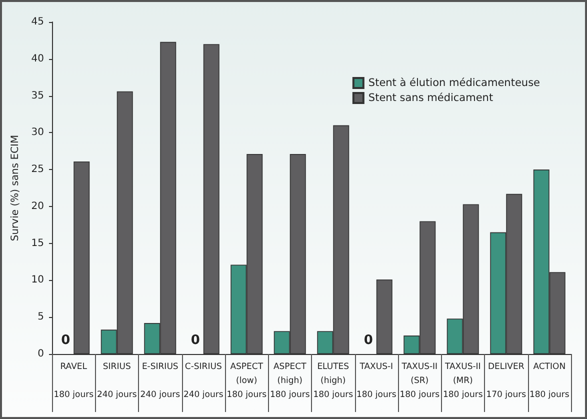  What do you see at coordinates (203, 381) in the screenshot?
I see `category-label: C-SIRIUS 240 jours` at bounding box center [203, 381].